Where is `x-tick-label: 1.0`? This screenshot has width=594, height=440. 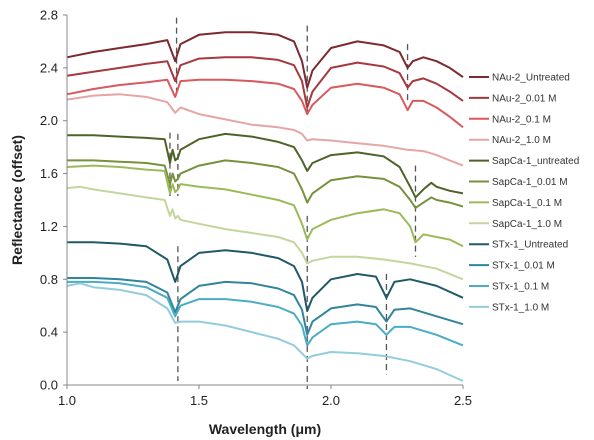
x-tick-label: 1.0 is located at coordinates (67, 400).